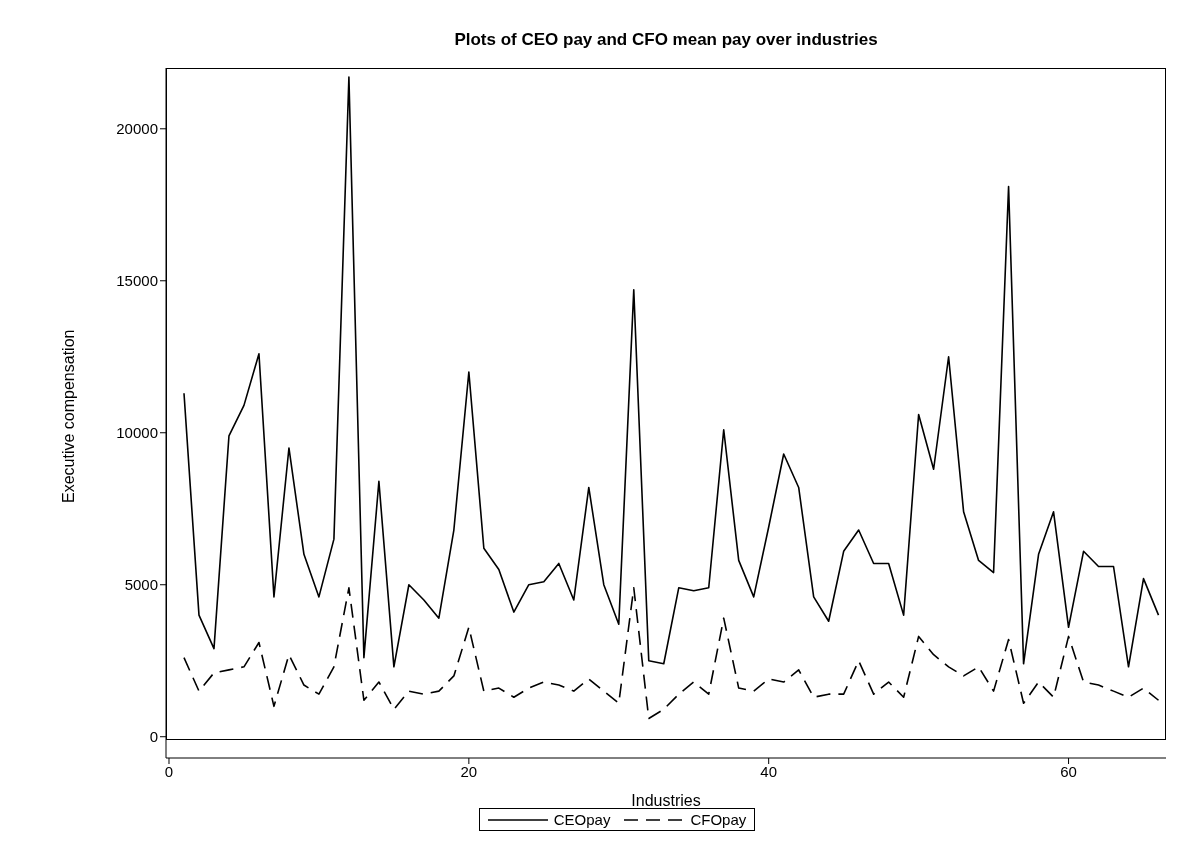 The image size is (1180, 868). Describe the element at coordinates (68, 416) in the screenshot. I see `y-axis-title: Executive compensation` at that location.